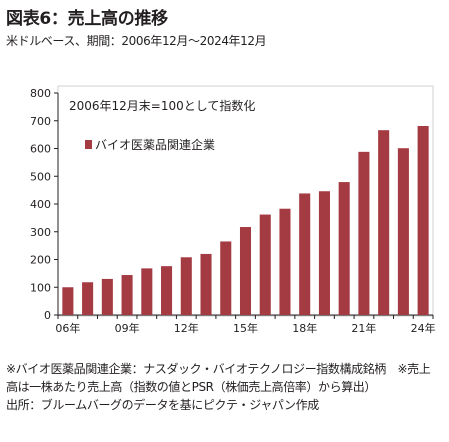 This screenshot has width=449, height=442. I want to click on bar-2010, so click(147, 291).